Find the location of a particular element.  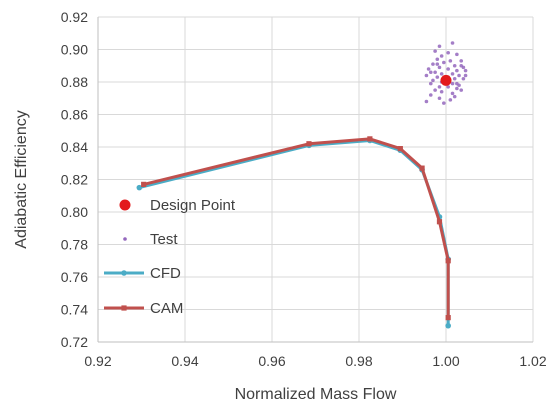

legend-cfd-line is located at coordinates (124, 273).